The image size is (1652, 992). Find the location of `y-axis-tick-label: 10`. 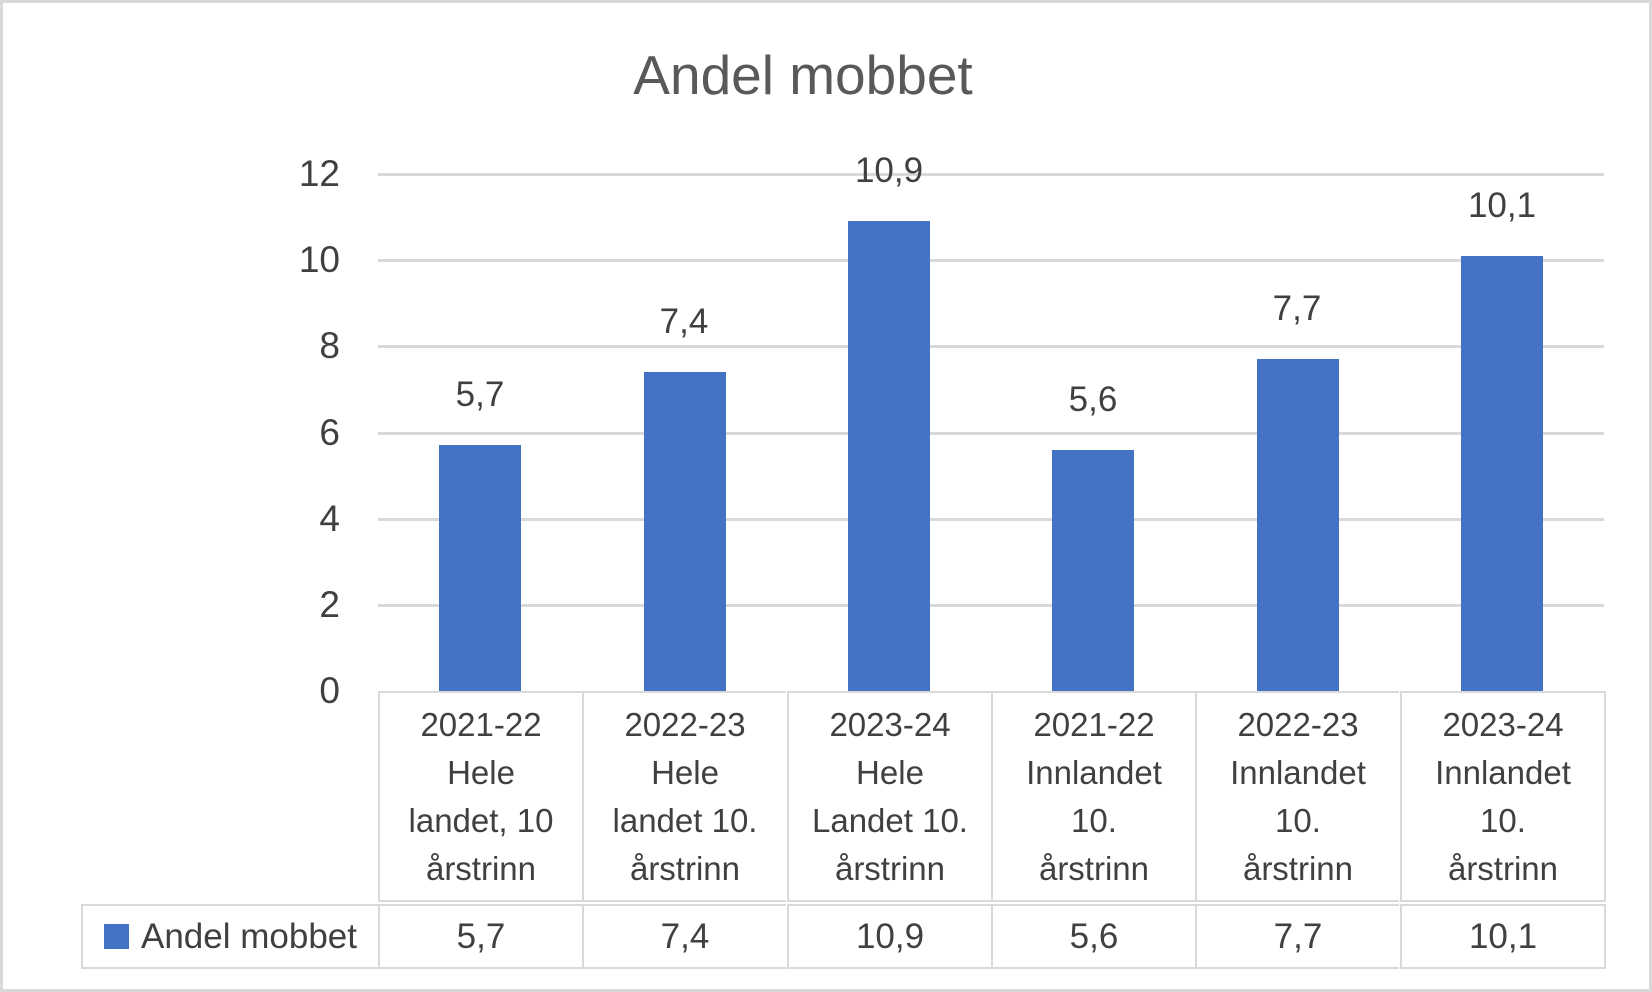

y-axis-tick-label: 10 is located at coordinates (319, 259).